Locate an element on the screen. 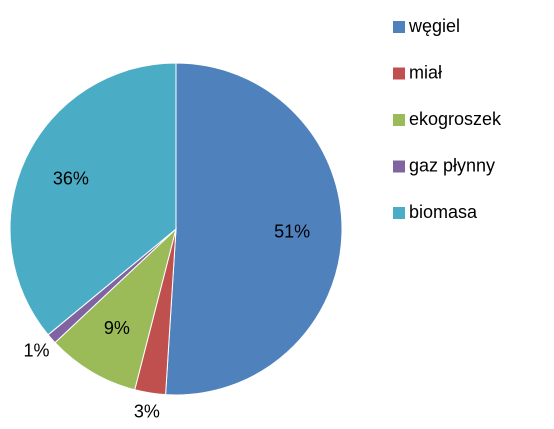  legend-label: biomasa is located at coordinates (443, 212).